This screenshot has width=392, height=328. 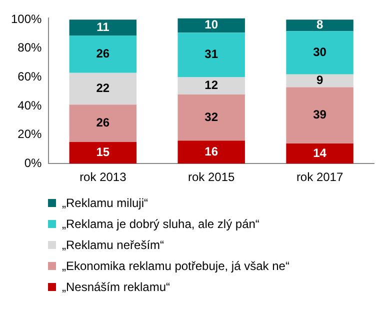 I want to click on data-label: 10, so click(x=211, y=25).